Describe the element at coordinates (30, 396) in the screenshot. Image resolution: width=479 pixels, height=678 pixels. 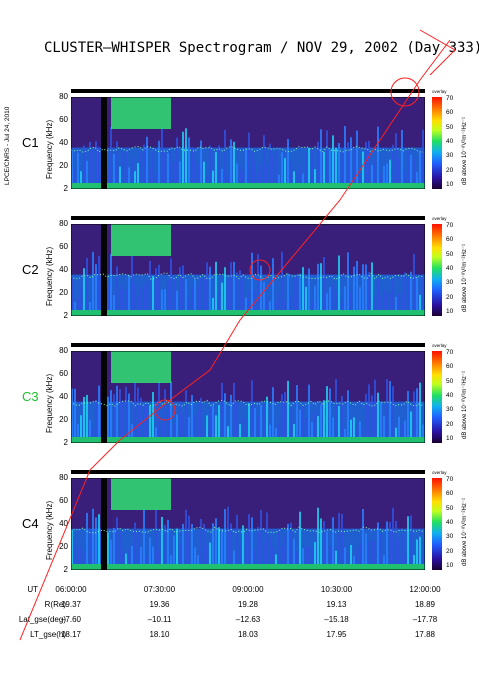
I see `satellite-label-c3: C3` at that location.